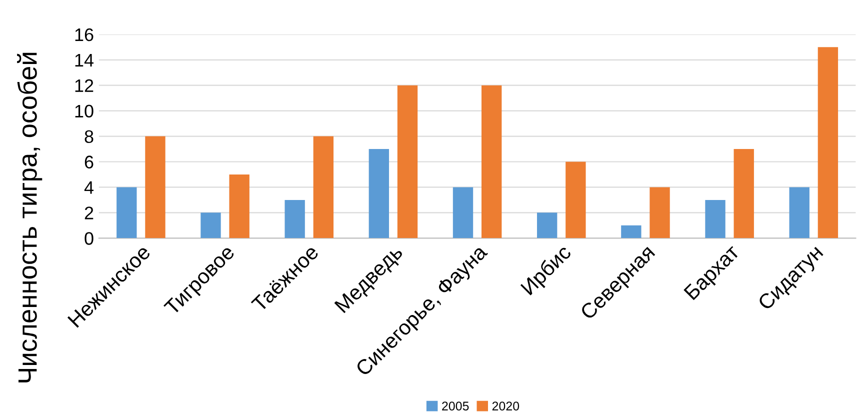 The width and height of the screenshot is (860, 420). I want to click on y-tick-label: 4, so click(89, 187).